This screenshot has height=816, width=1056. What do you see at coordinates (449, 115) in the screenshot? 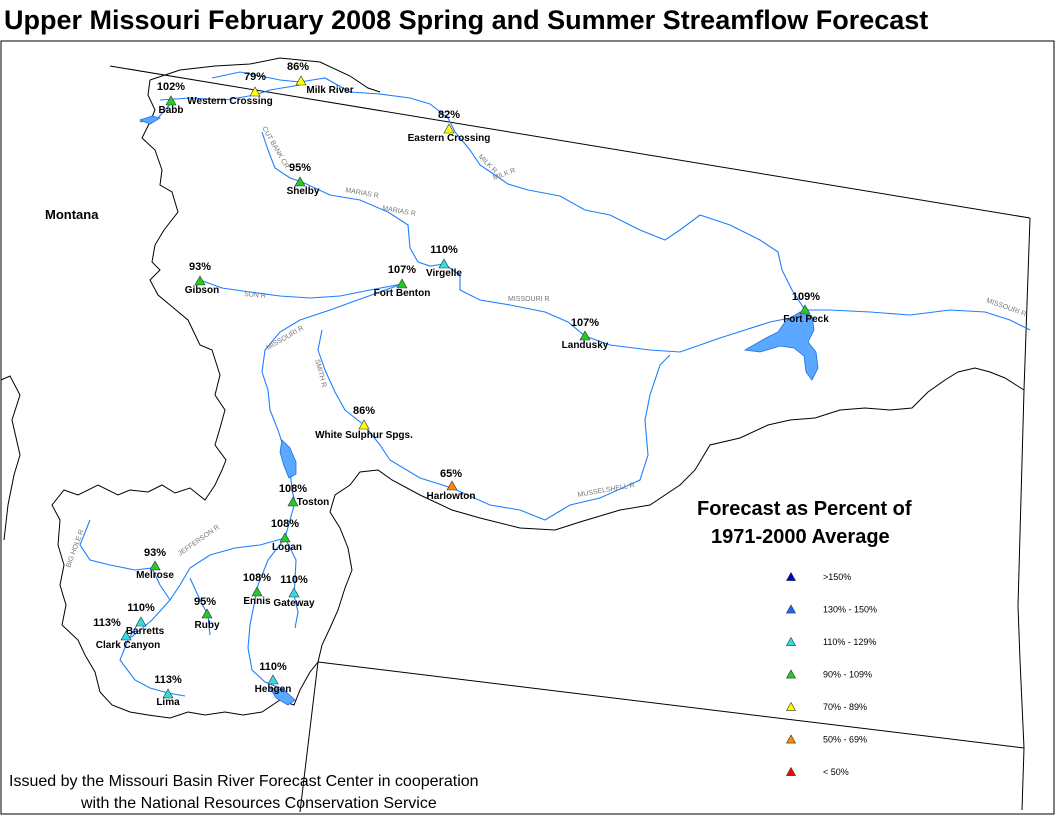
I see `station-percent: 82%` at bounding box center [449, 115].